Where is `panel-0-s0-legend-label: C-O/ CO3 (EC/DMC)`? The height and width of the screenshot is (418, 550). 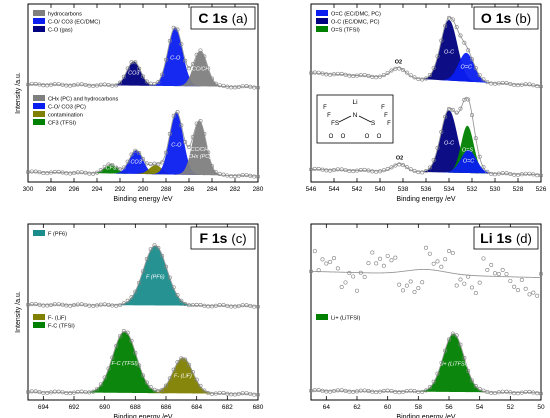 panel-0-s0-legend-label: C-O/ CO3 (EC/DMC) is located at coordinates (74, 23).